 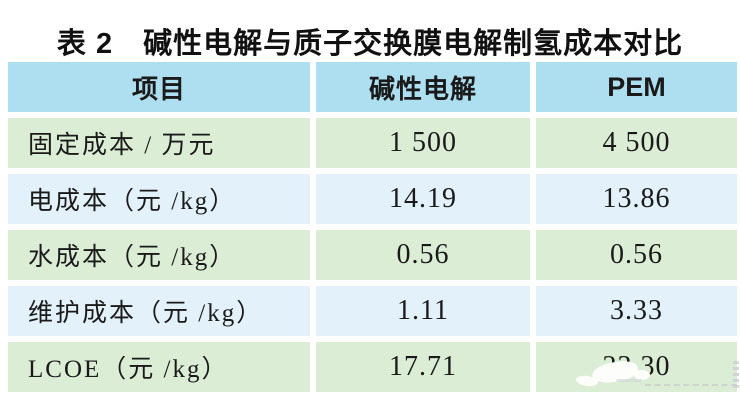 What do you see at coordinates (159, 87) in the screenshot?
I see `column-header-item: 项目` at bounding box center [159, 87].